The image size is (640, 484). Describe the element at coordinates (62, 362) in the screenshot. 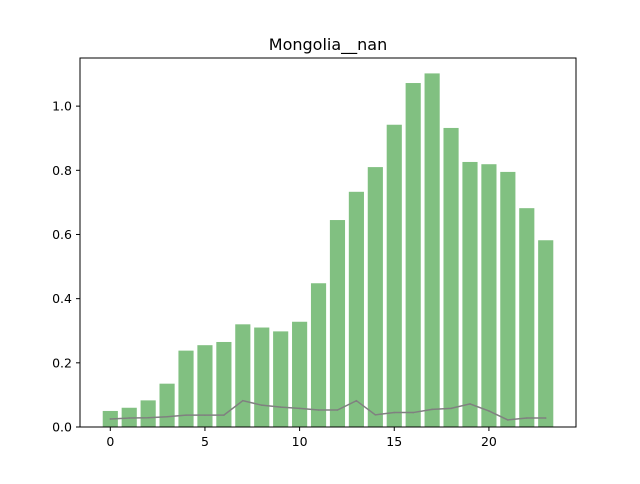

I see `y-tick-label-1: 0.2` at that location.